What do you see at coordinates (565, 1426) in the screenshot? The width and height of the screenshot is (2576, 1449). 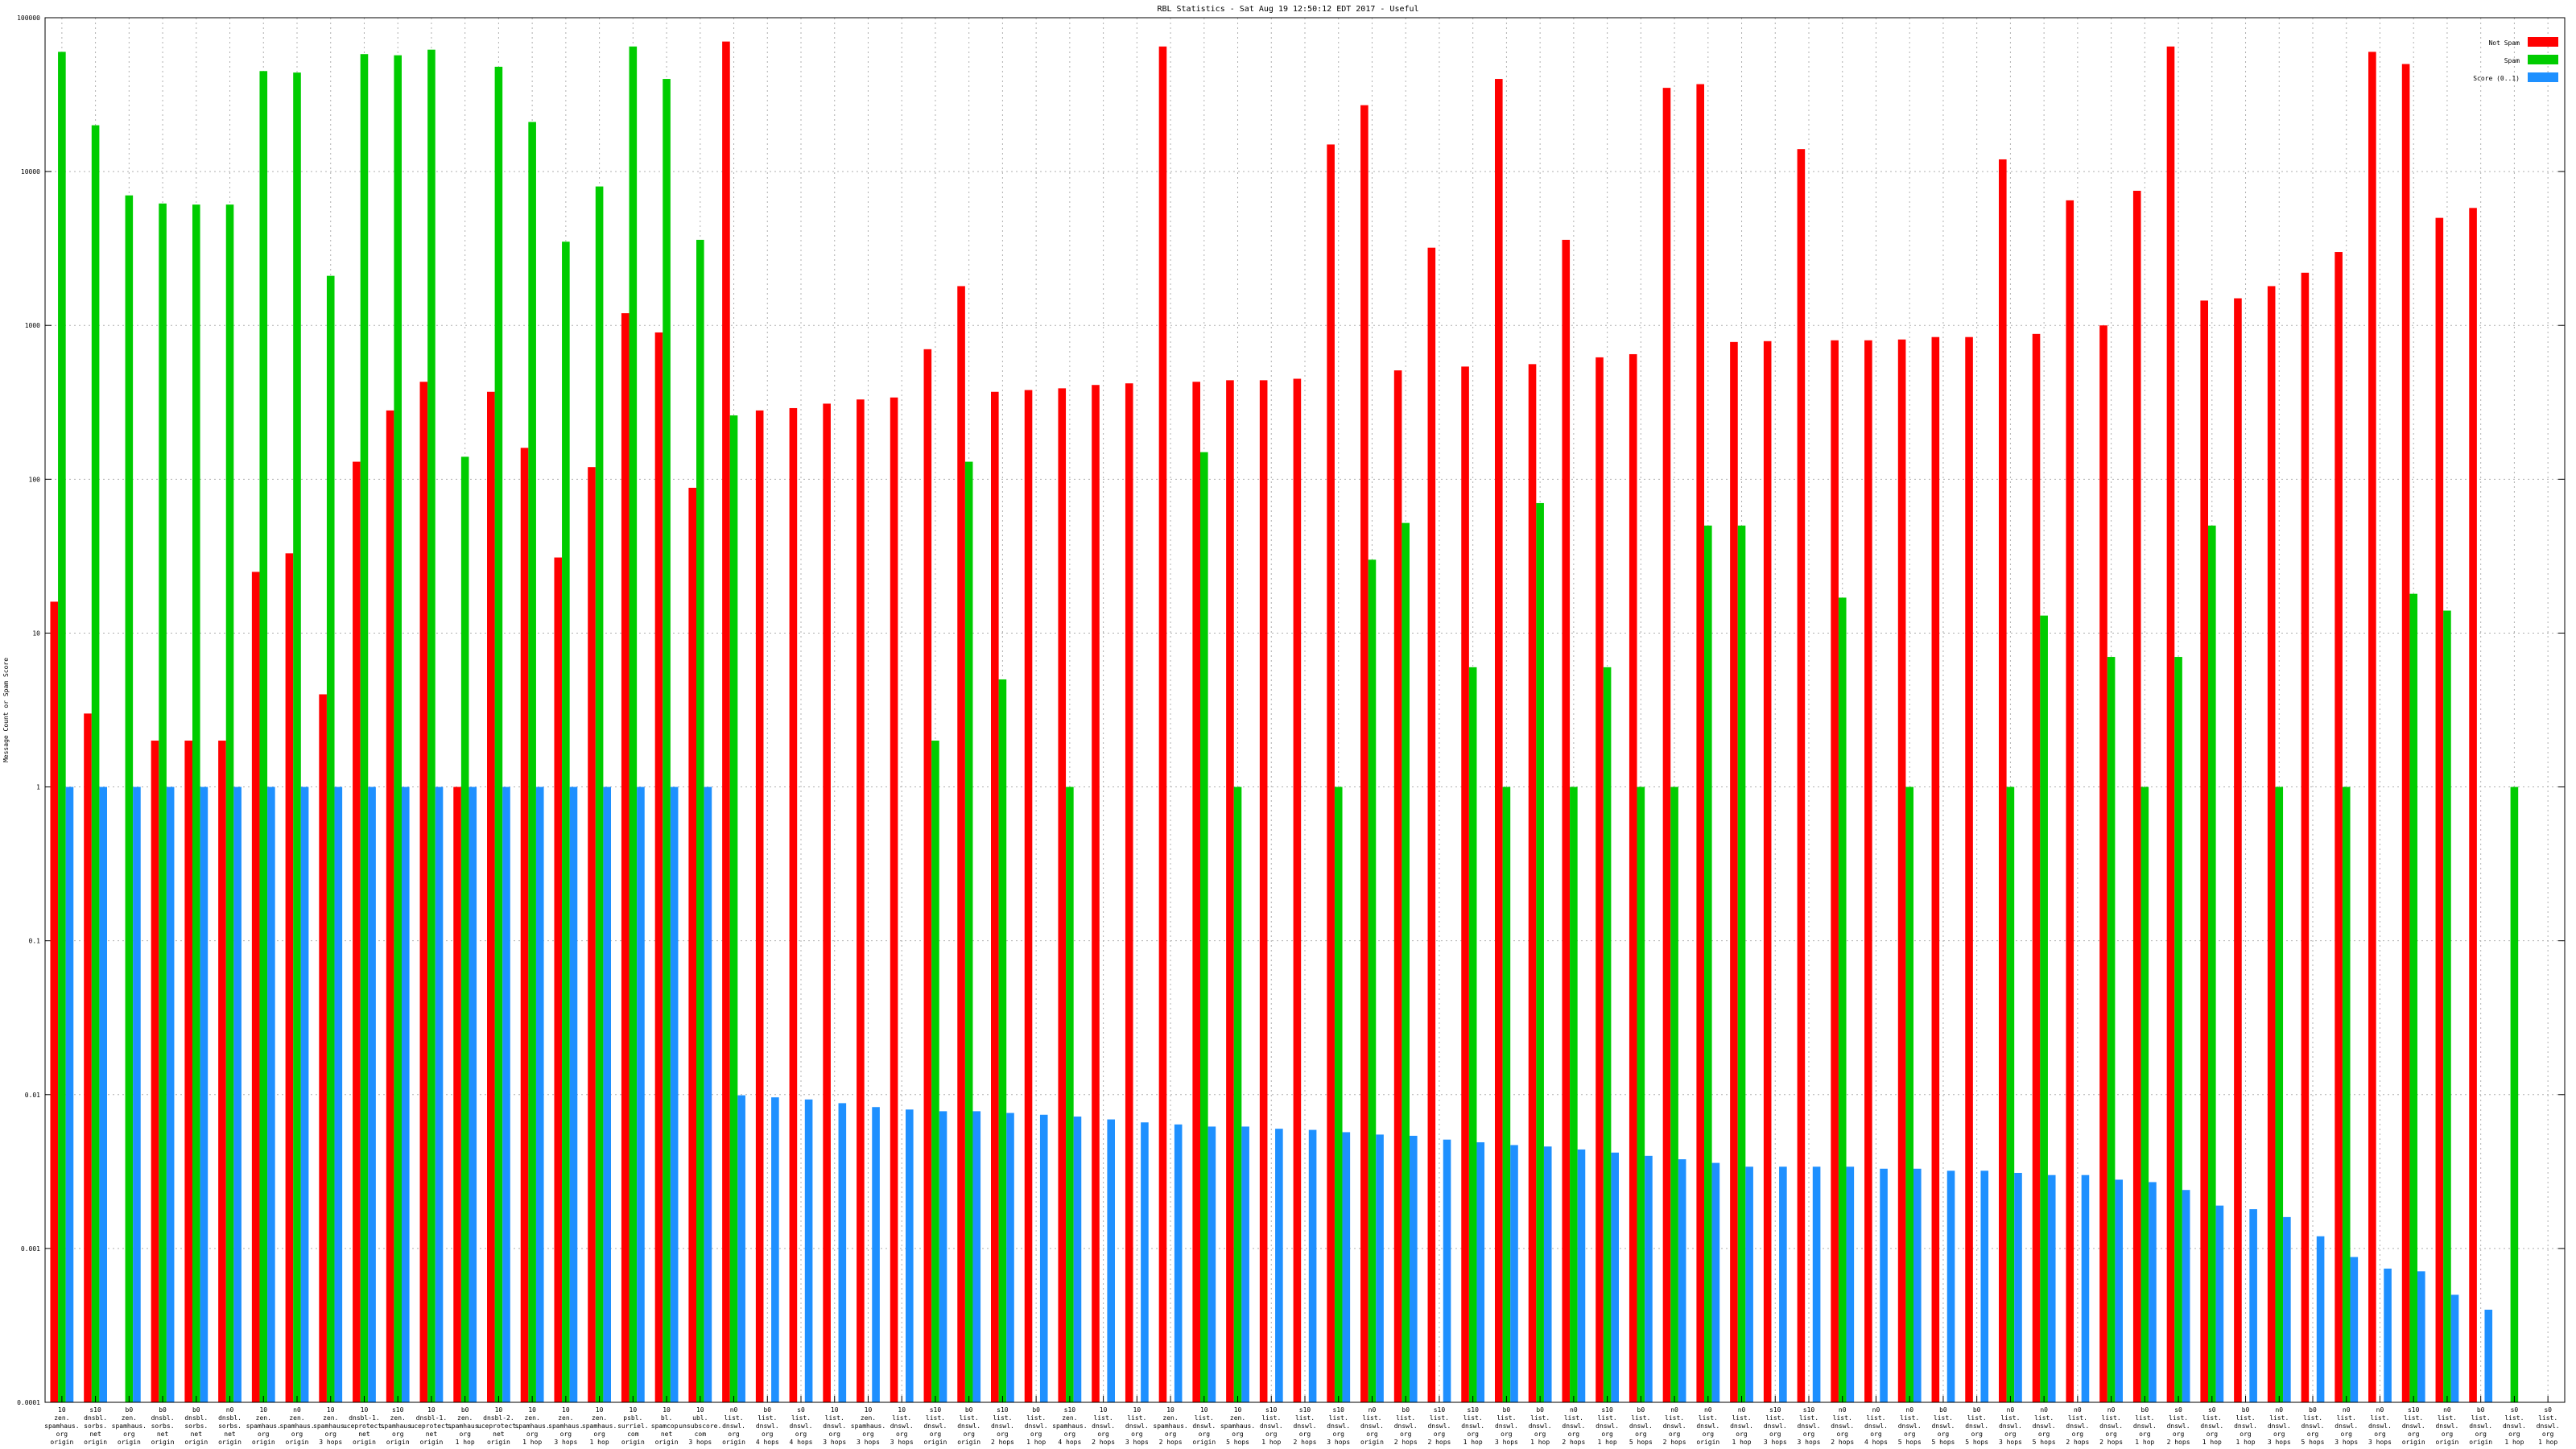 I see `category-label: 10 zen. spamhaus. org 3 hops` at bounding box center [565, 1426].